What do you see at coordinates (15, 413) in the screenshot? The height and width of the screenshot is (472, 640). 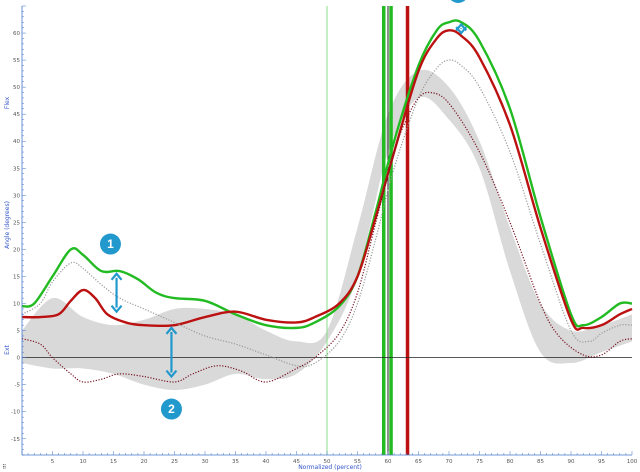 I see `y-tick-label: -10` at bounding box center [15, 413].